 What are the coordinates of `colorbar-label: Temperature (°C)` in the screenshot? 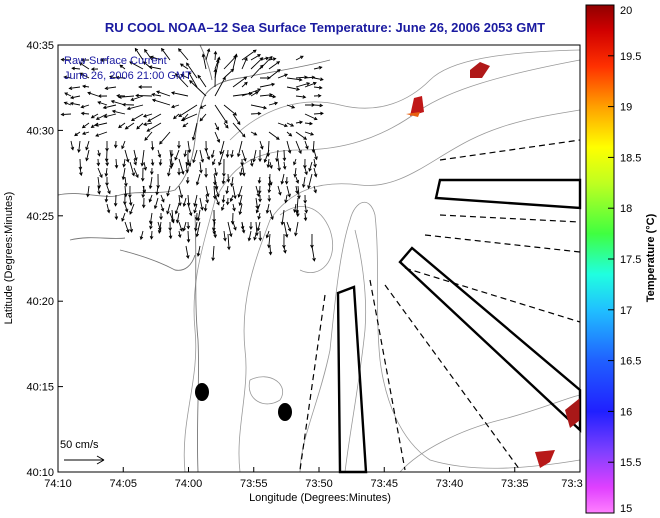 It's located at (651, 257).